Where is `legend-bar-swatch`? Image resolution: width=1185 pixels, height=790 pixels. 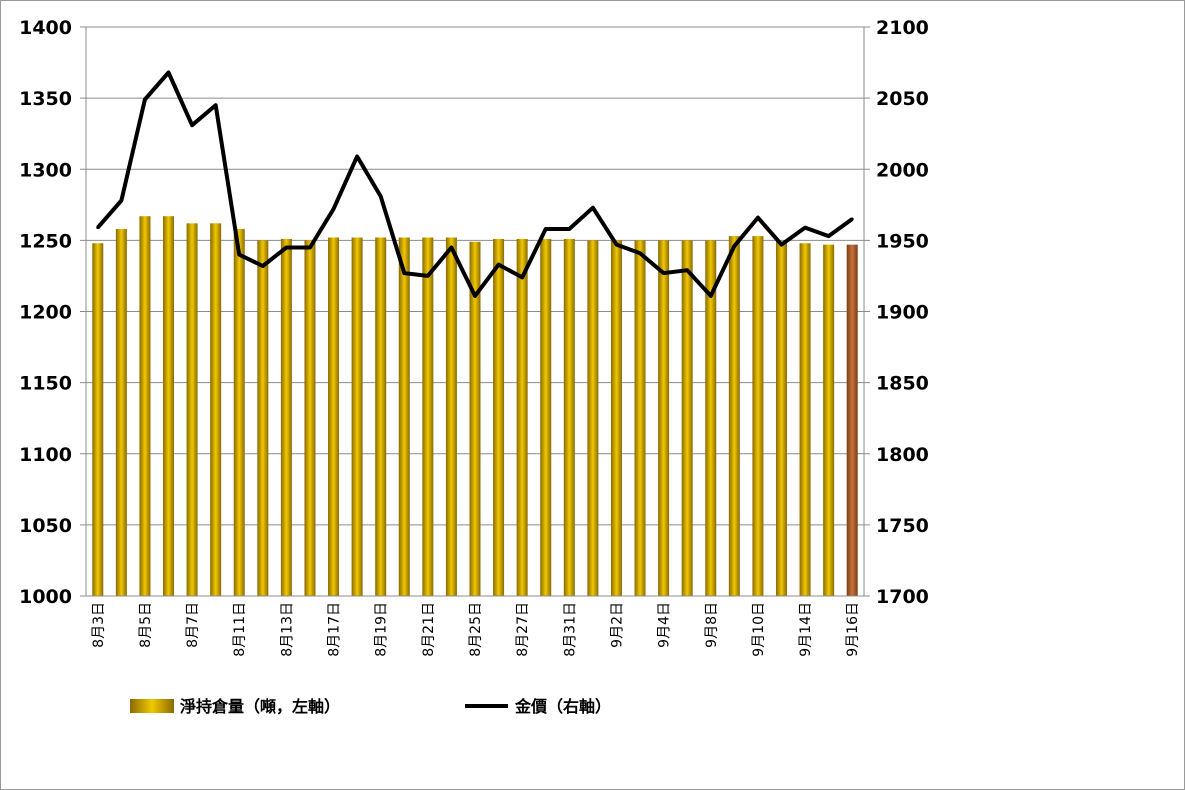 legend-bar-swatch is located at coordinates (152, 706).